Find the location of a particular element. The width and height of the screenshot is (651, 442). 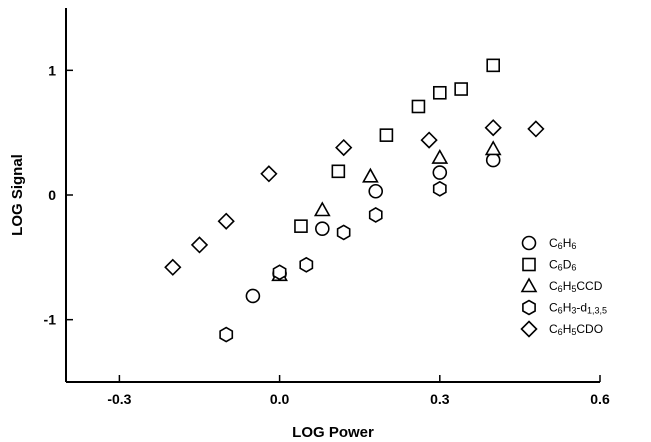

legend-marker-triangle is located at coordinates (529, 285).